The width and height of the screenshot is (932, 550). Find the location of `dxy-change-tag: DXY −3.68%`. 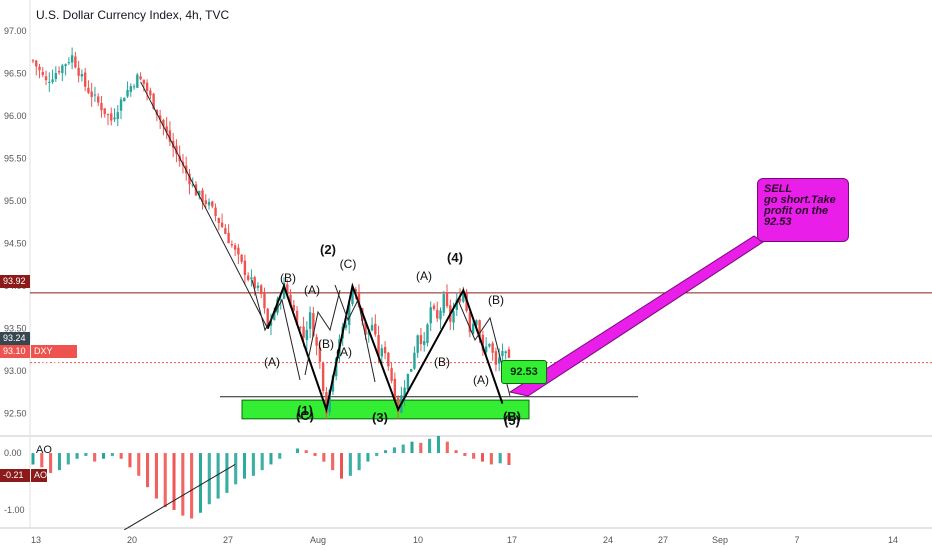

dxy-change-tag: DXY −3.68% is located at coordinates (54, 357).